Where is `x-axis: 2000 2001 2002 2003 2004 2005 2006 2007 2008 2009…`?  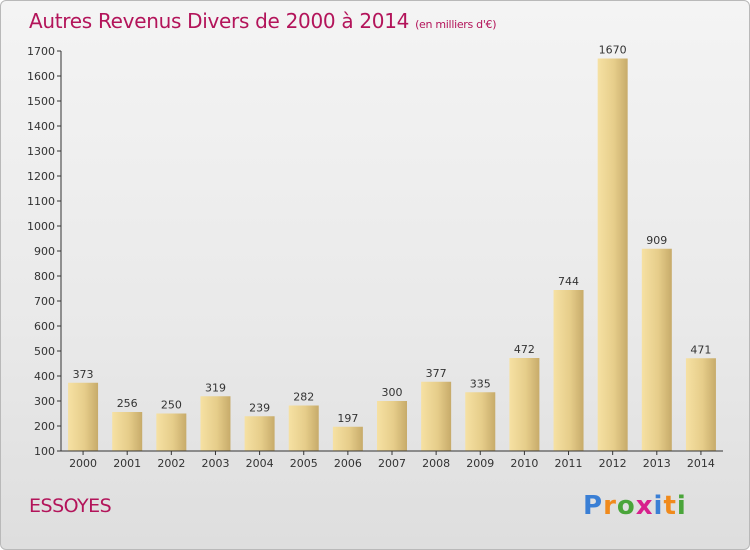 x-axis: 2000 2001 2002 2003 2004 2005 2006 2007 2008 2009… is located at coordinates (392, 460).